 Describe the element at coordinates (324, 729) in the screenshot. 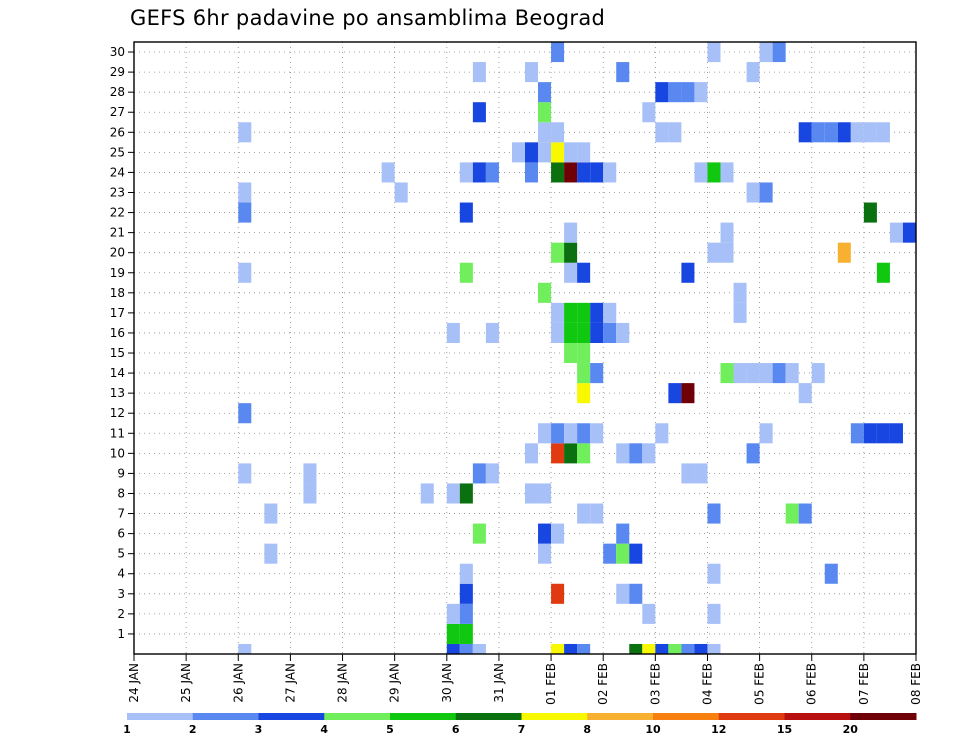

I see `legend-label: 4` at that location.